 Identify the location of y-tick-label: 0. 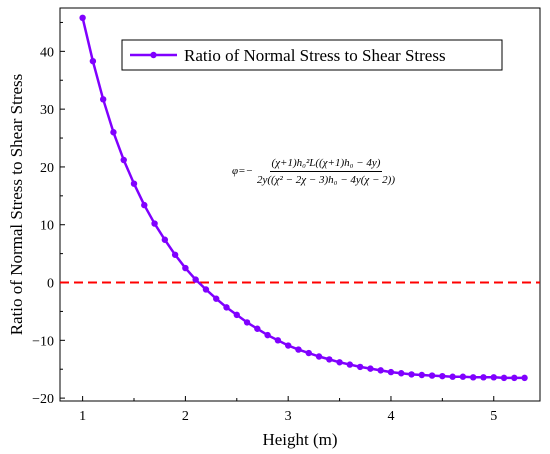
(50, 284).